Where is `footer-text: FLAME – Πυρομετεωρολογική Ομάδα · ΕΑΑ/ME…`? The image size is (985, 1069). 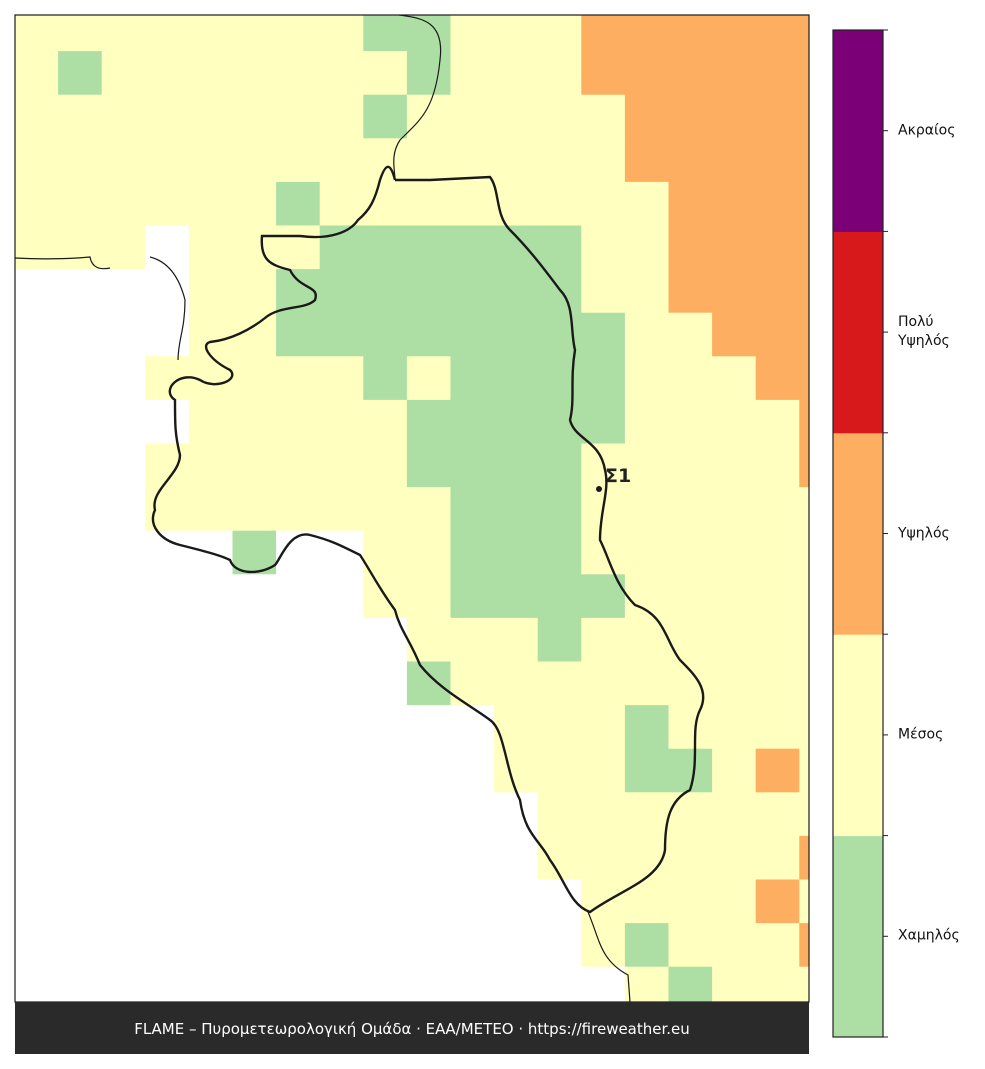
footer-text: FLAME – Πυρομετεωρολογική Ομάδα · ΕΑΑ/ME… is located at coordinates (412, 1029).